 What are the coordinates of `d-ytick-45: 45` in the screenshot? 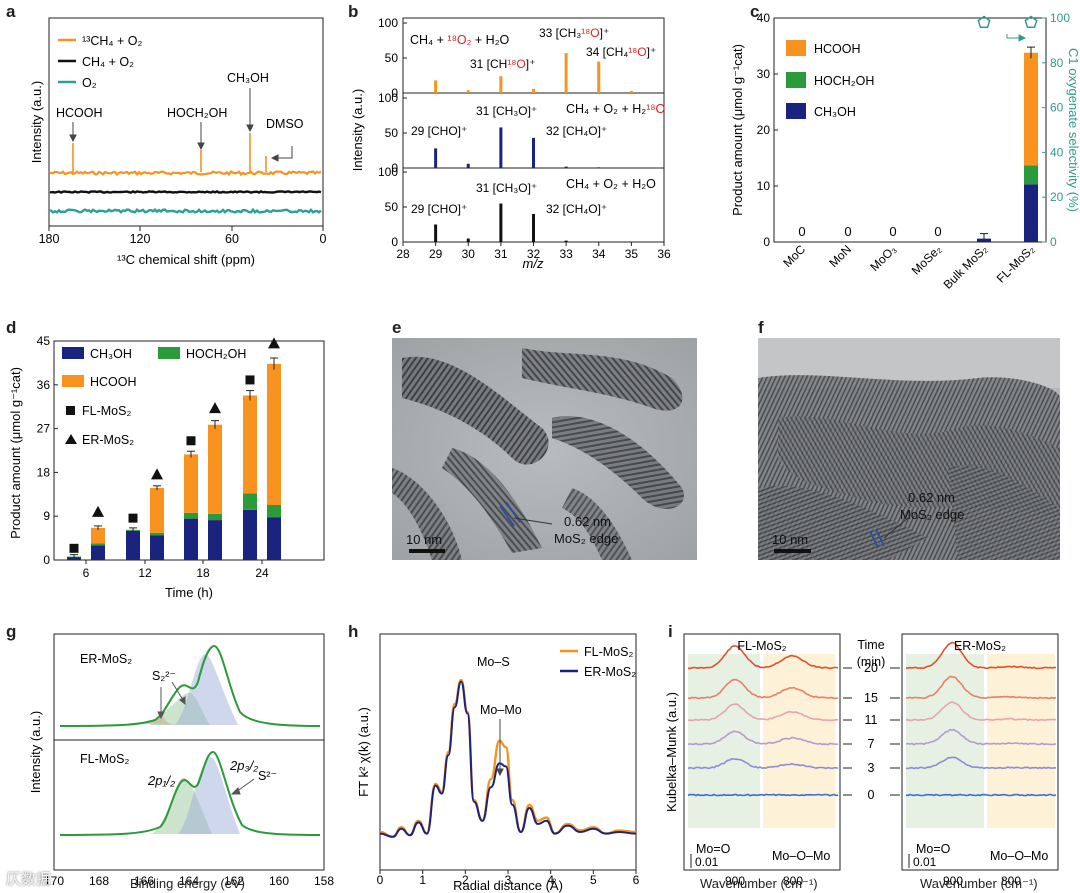 It's located at (44, 341).